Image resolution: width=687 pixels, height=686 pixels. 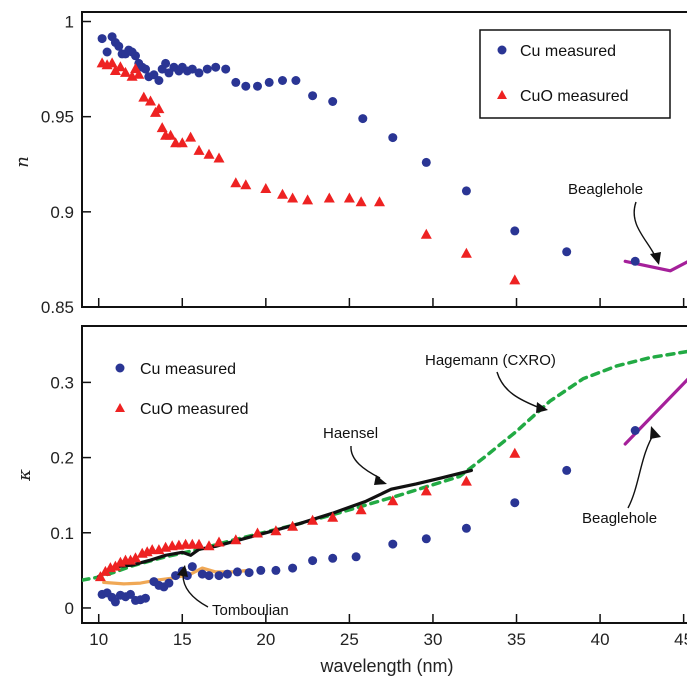 I want to click on x-tick-label: 45, so click(x=680, y=639).